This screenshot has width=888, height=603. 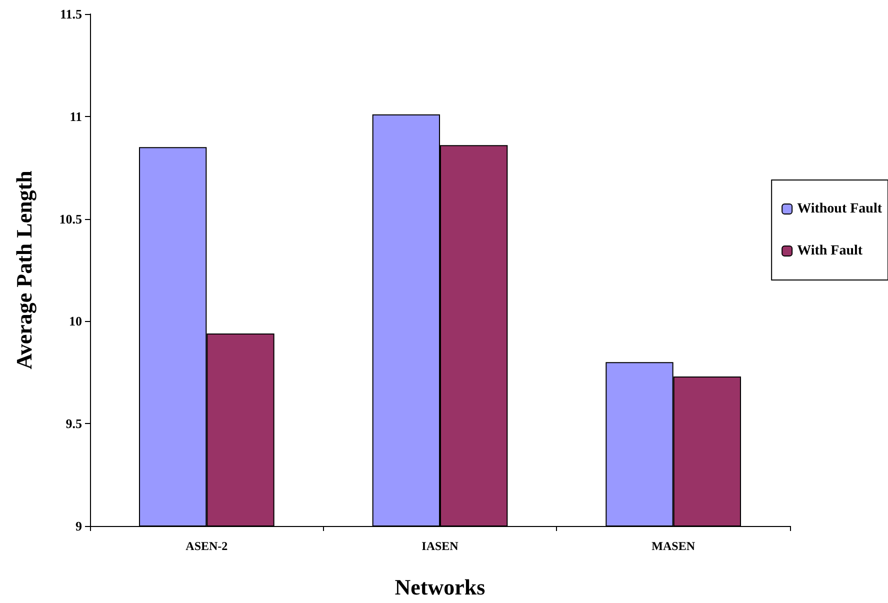 What do you see at coordinates (79, 526) in the screenshot?
I see `y-tick-label: 9` at bounding box center [79, 526].